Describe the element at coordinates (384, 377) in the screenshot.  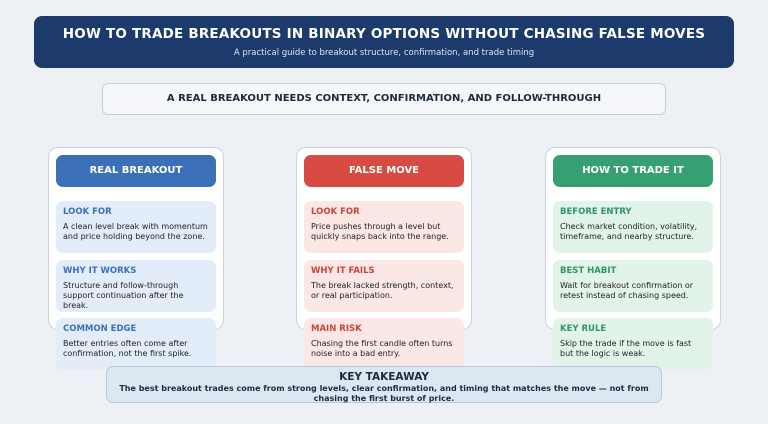
I see `takeaway-title: KEY TAKEAWAY` at that location.